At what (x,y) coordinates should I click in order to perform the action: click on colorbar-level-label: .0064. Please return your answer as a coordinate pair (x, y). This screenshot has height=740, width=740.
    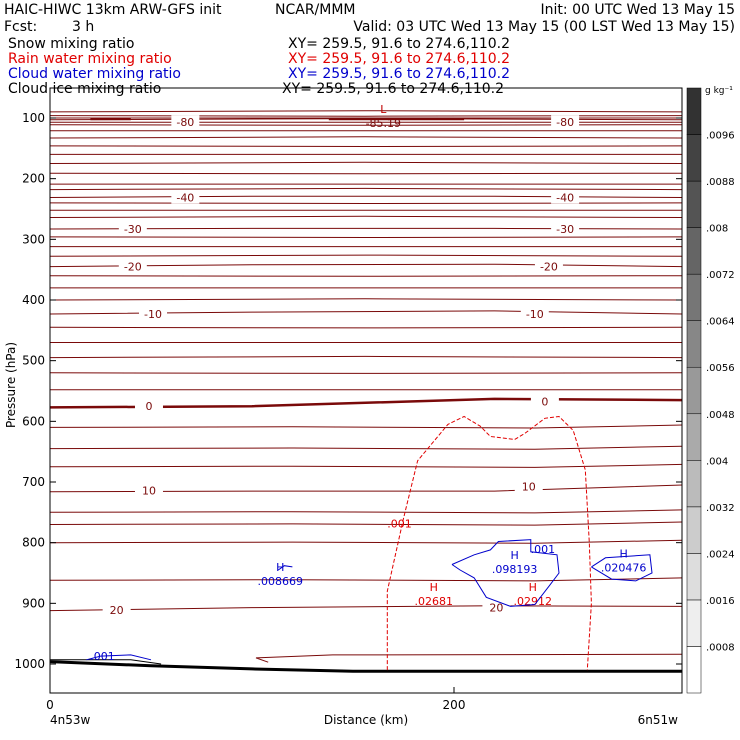
    Looking at the image, I should click on (720, 322).